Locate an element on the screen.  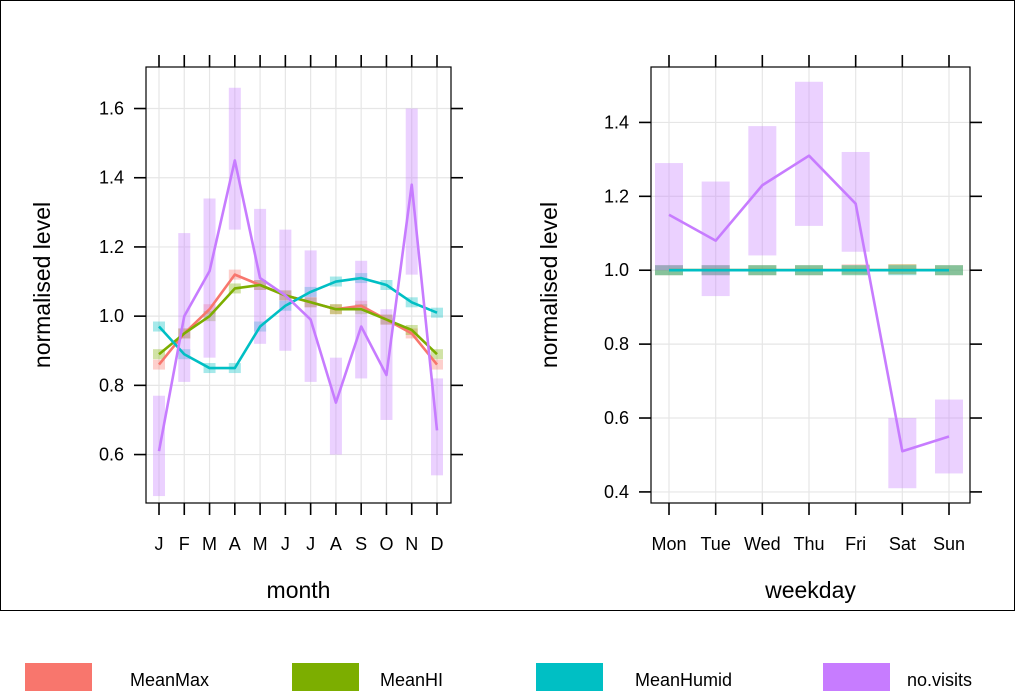
x-axis-title: weekday is located at coordinates (810, 590).